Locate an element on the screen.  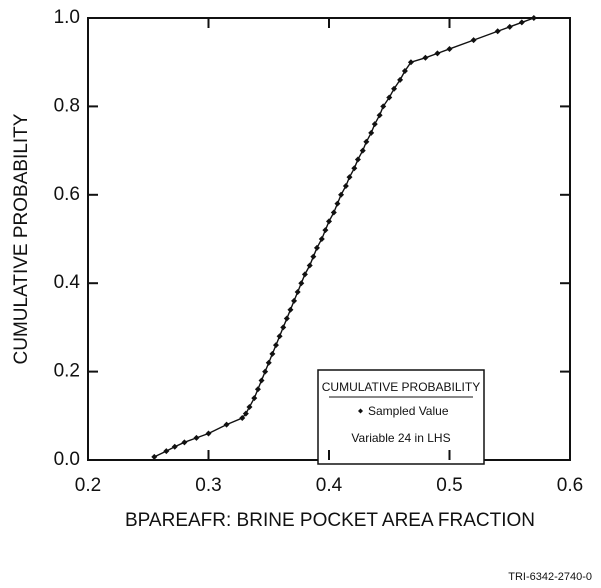
footer: TRI-6342-2740-0 is located at coordinates (550, 577).